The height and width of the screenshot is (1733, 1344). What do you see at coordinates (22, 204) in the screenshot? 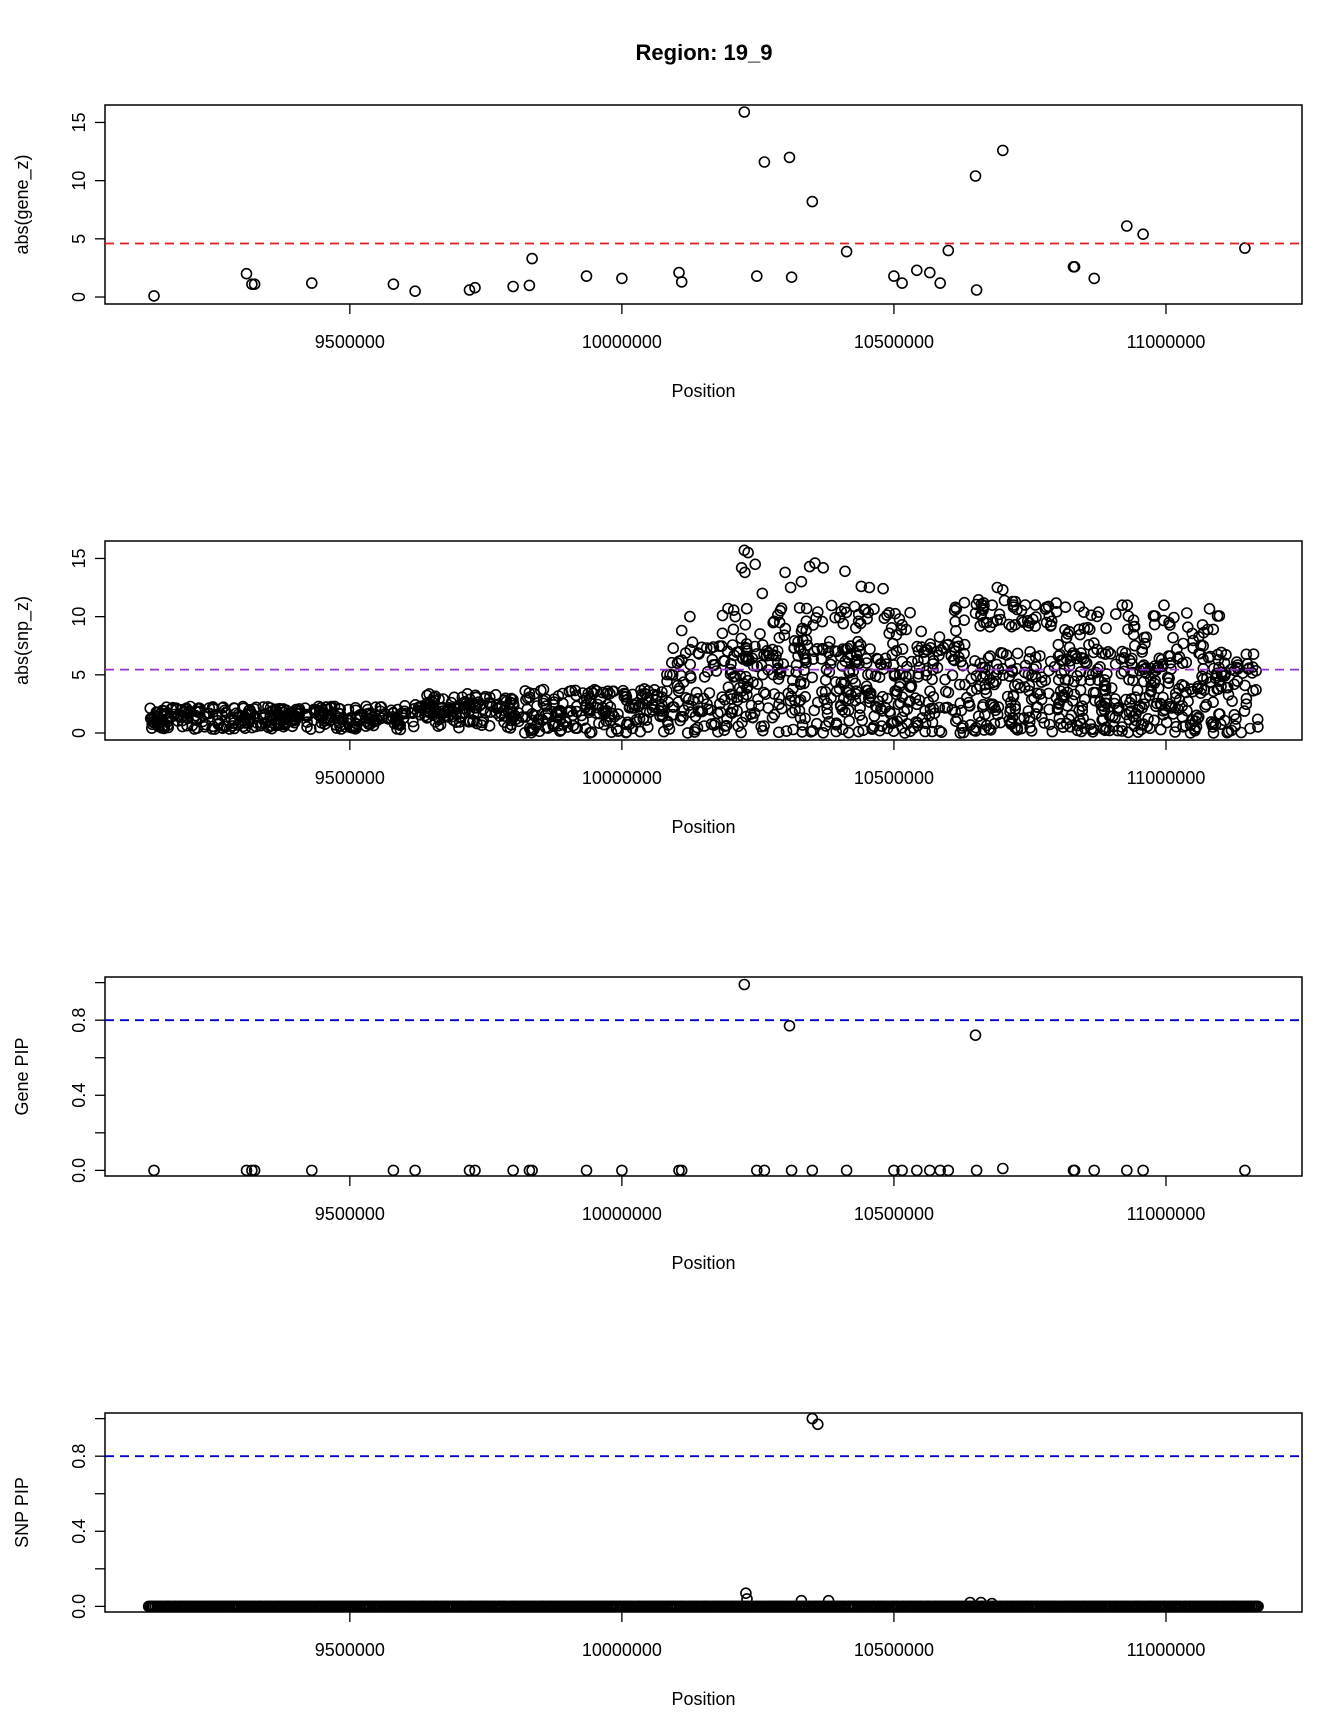
I see `y-axis-label: abs(gene_z)` at bounding box center [22, 204].